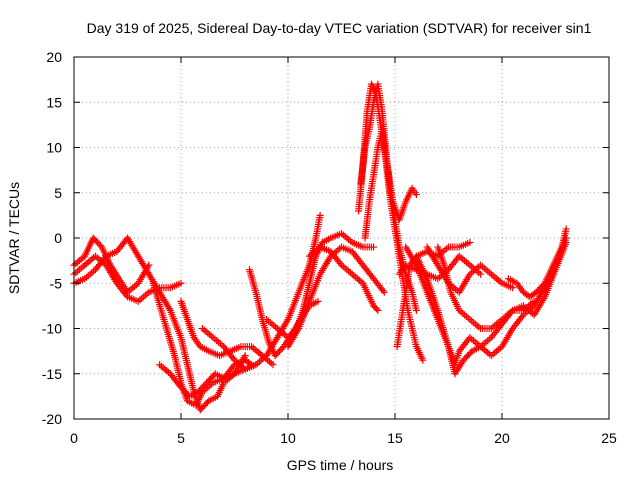 The width and height of the screenshot is (640, 480). I want to click on series-arc17, so click(440, 267).